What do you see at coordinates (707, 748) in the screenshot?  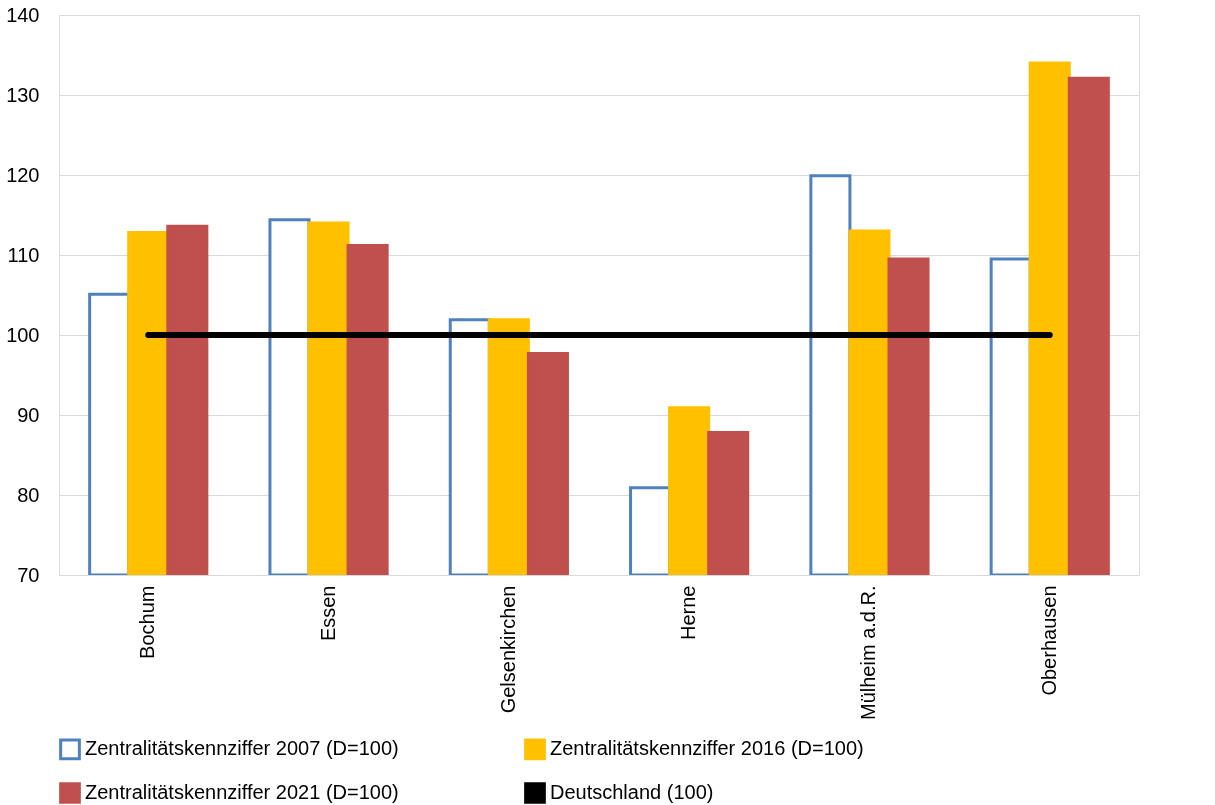 I see `legend-label: Zentralitätskennziffer 2016 (D=100)` at bounding box center [707, 748].